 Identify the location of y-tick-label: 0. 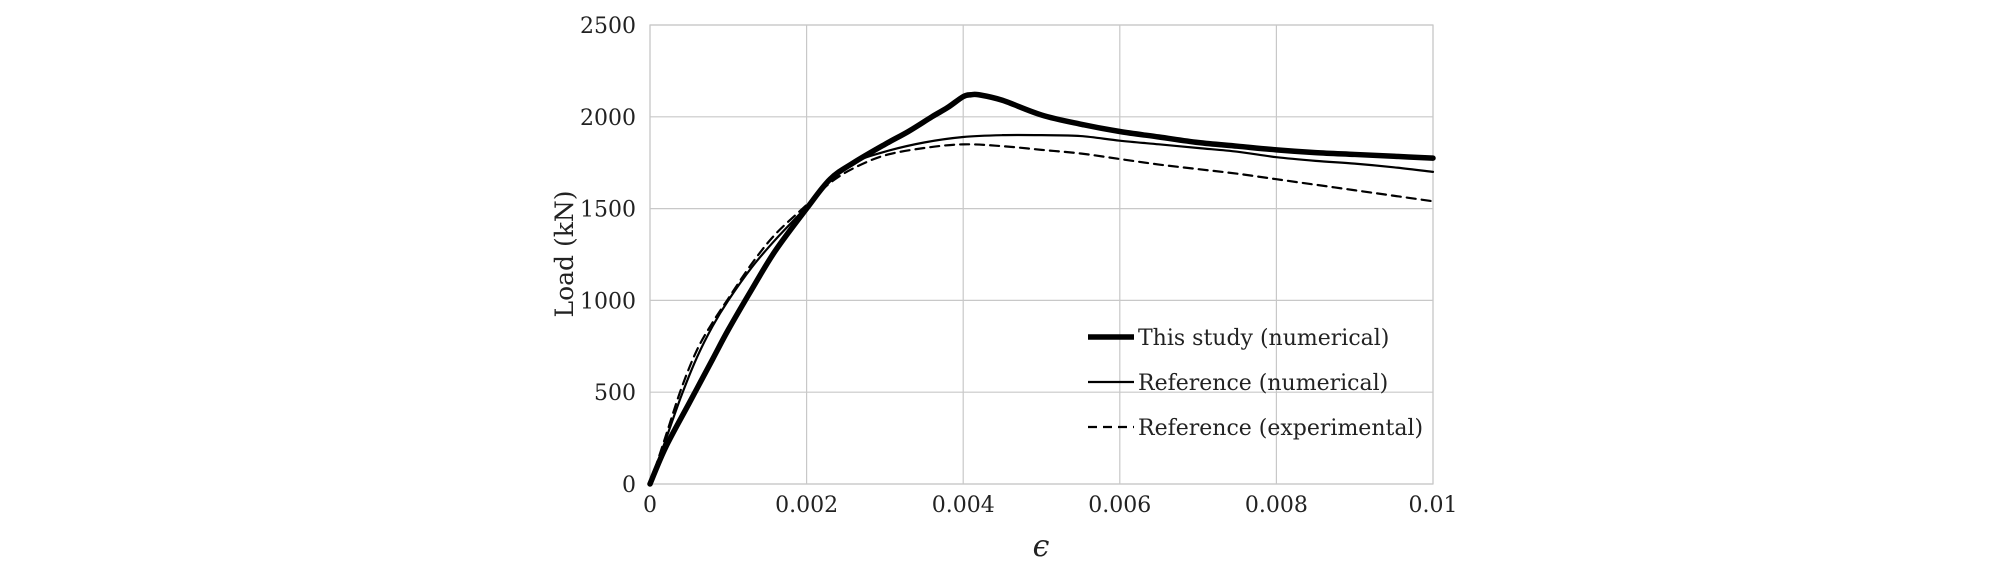
(629, 485).